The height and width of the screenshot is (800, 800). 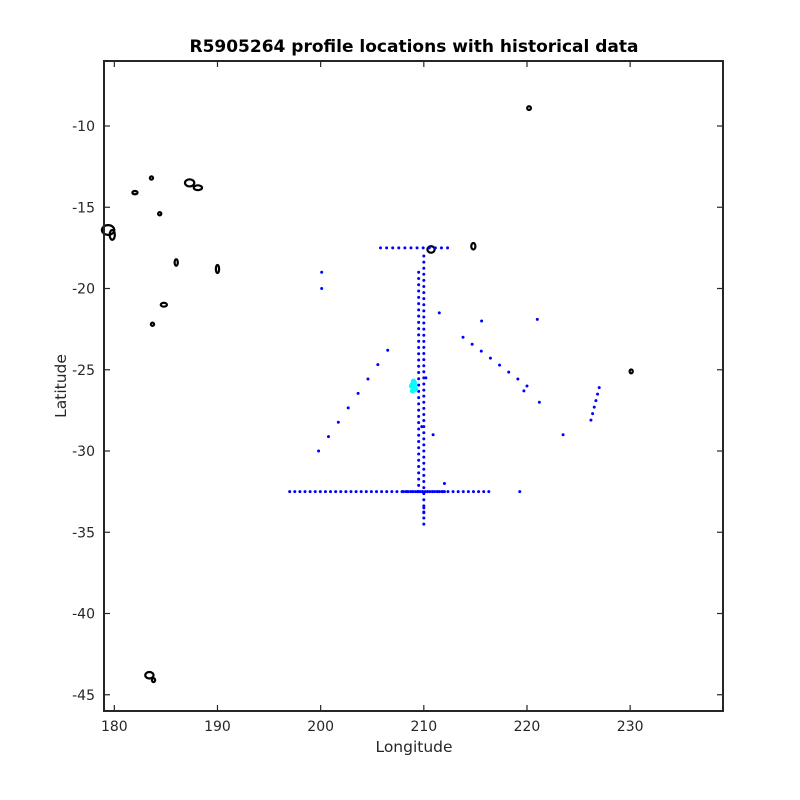 What do you see at coordinates (83, 290) in the screenshot?
I see `y-tick-label: -20` at bounding box center [83, 290].